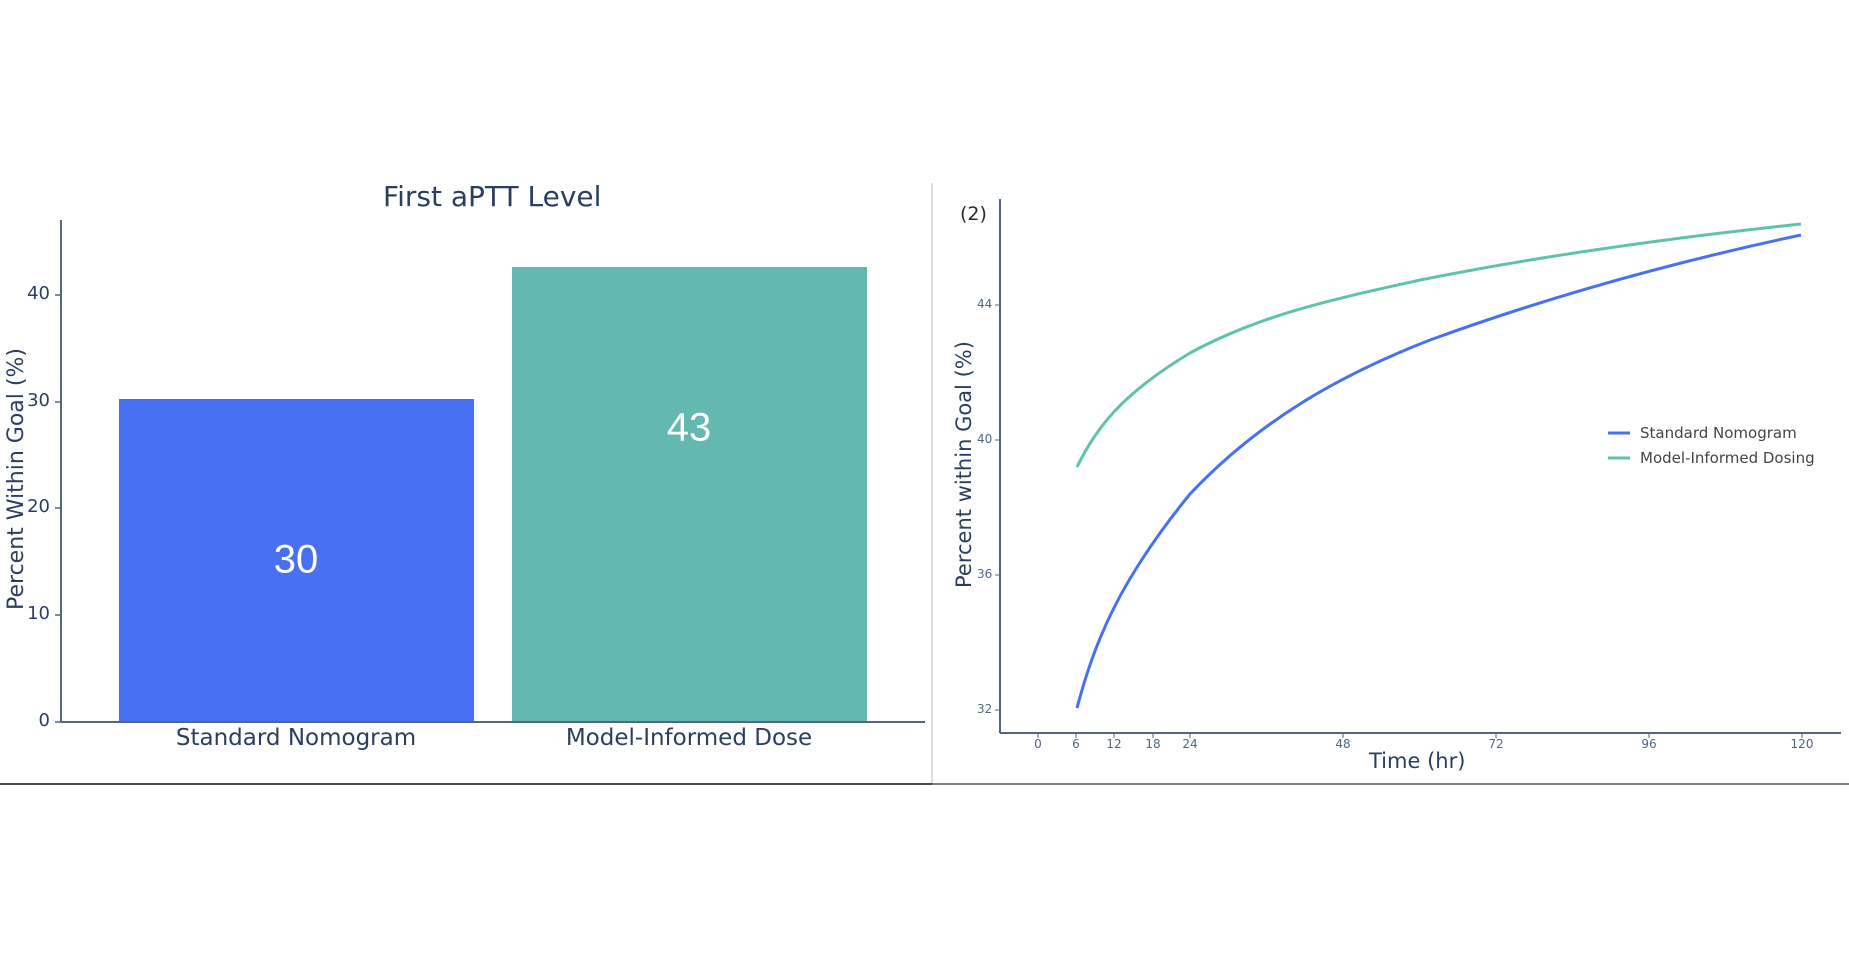 Image resolution: width=1849 pixels, height=968 pixels. Describe the element at coordinates (1190, 744) in the screenshot. I see `x-tick-24: 24` at that location.